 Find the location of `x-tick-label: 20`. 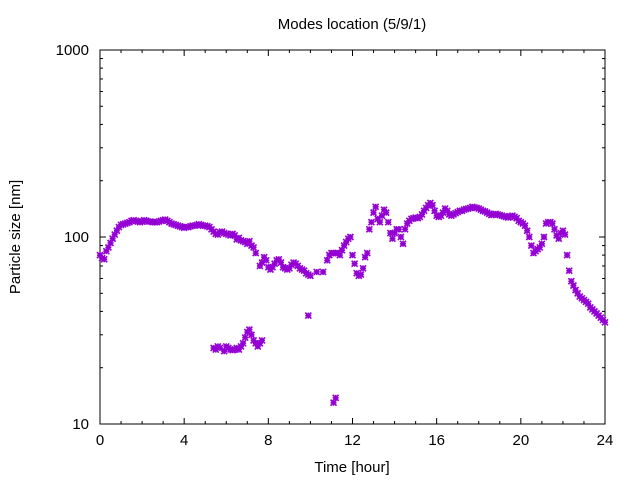

x-tick-label: 20 is located at coordinates (520, 440).